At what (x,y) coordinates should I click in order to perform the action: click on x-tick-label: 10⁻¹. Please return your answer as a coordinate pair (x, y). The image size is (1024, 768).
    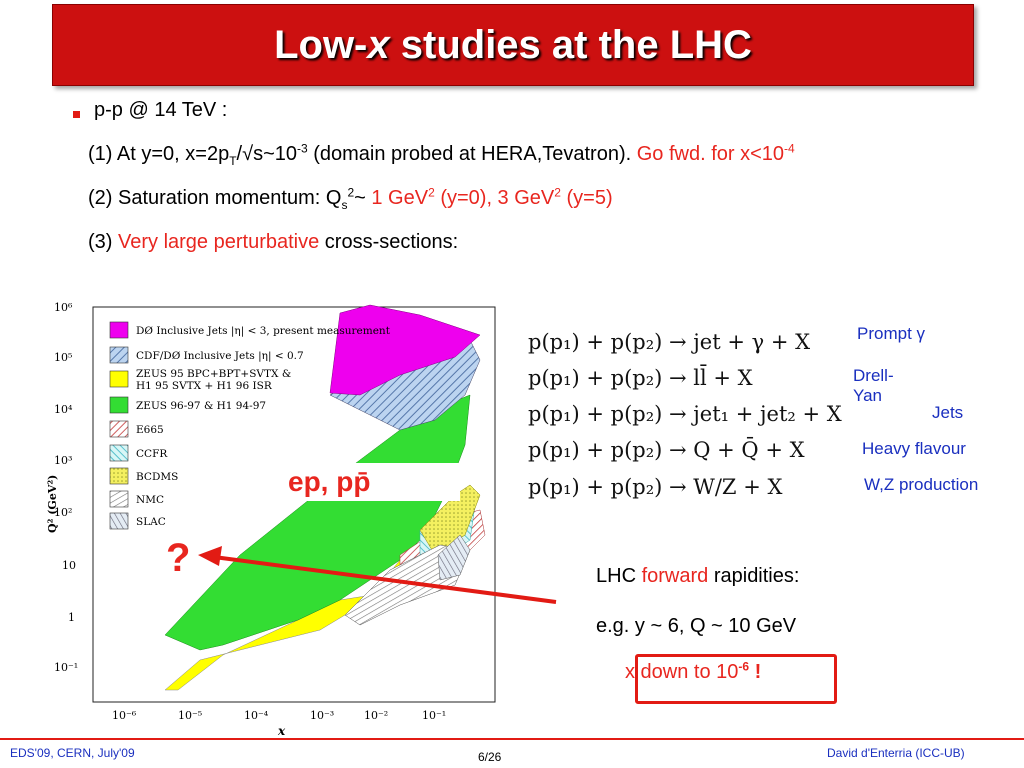
    Looking at the image, I should click on (434, 715).